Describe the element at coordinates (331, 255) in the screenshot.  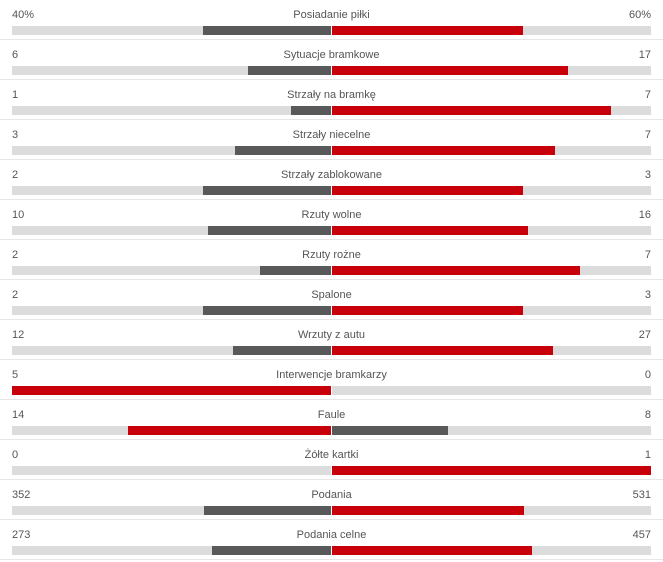
I see `stat-name: Rzuty rożne` at that location.